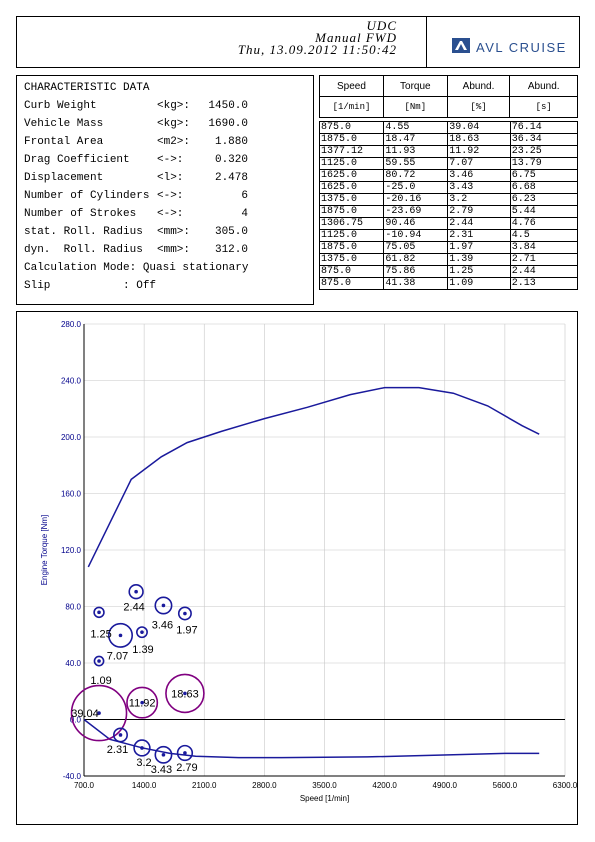  Describe the element at coordinates (416, 187) in the screenshot. I see `table-cell: -25.0` at that location.